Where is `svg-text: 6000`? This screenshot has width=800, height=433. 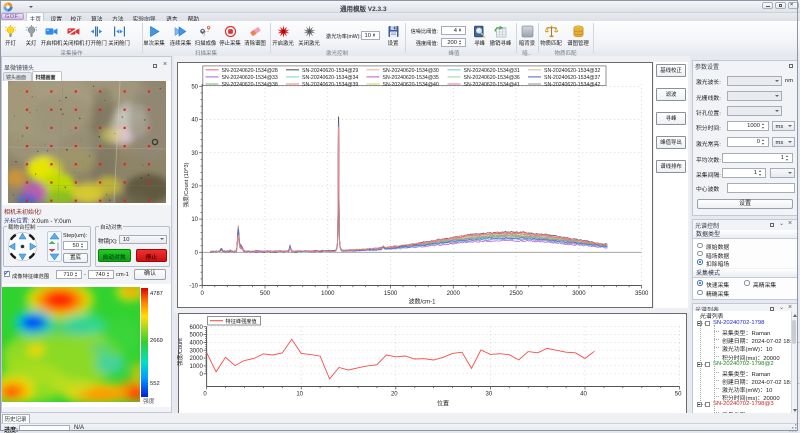
svg-text: 6000 is located at coordinates (196, 328).